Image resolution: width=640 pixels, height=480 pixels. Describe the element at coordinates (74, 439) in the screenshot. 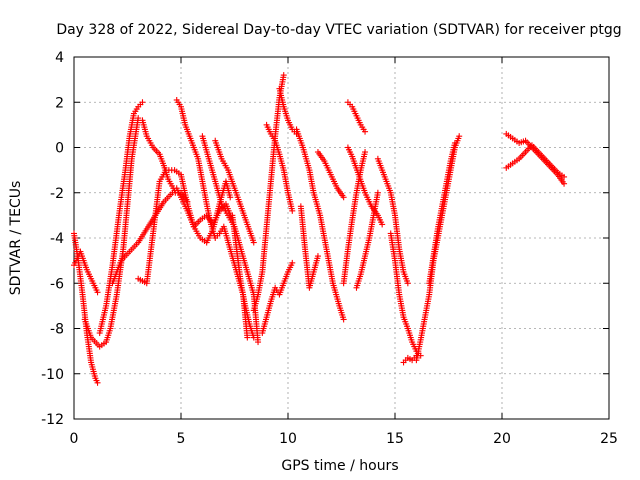

I see `x-tick-label: 0` at that location.